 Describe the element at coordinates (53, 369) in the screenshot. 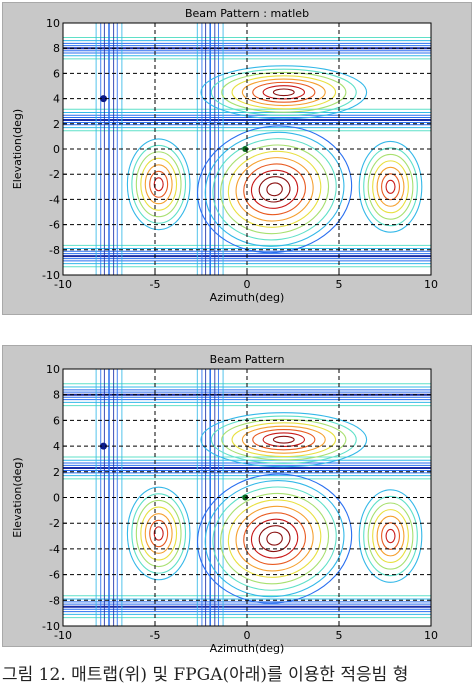

I see `y-tick-label: 10` at that location.